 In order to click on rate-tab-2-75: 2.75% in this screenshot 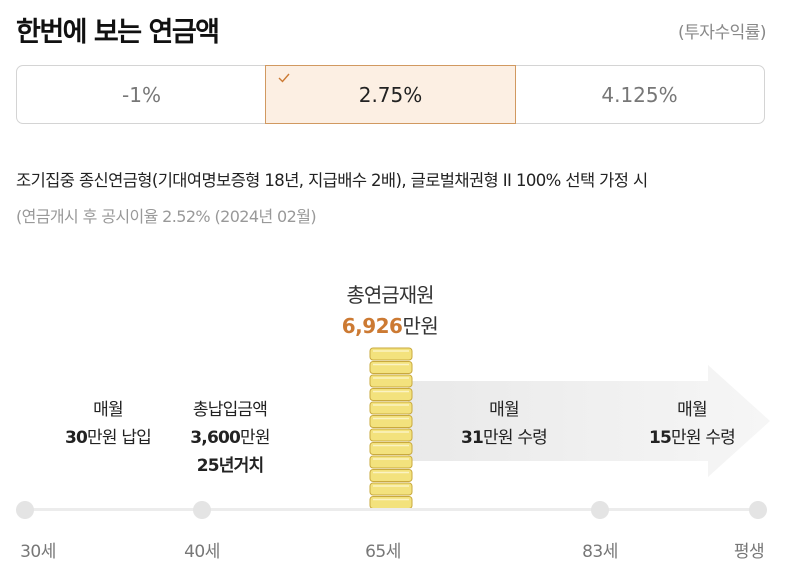, I will do `click(390, 94)`.